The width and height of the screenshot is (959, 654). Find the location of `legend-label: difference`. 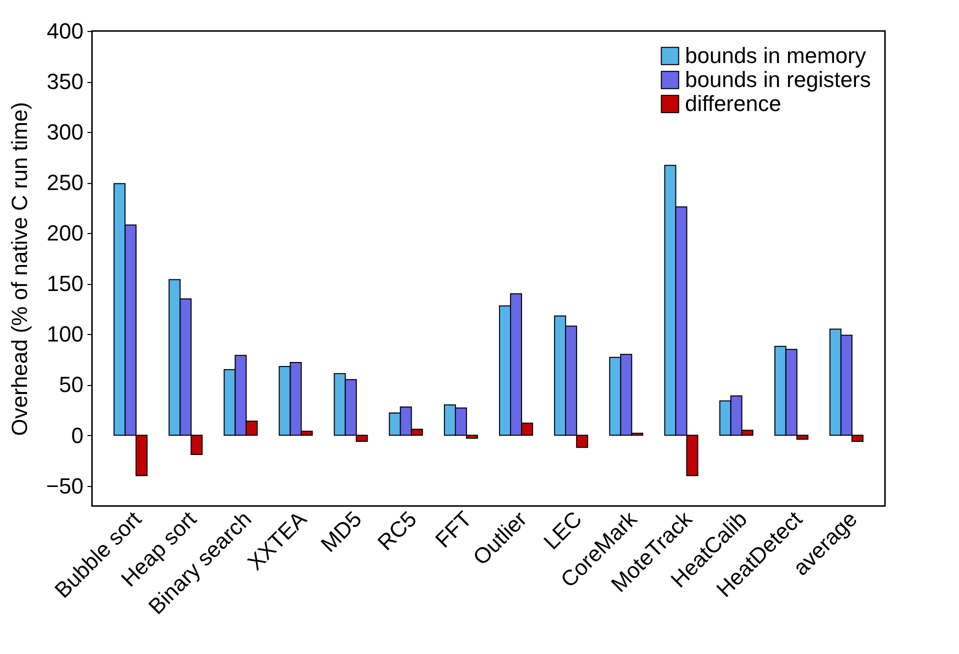

legend-label: difference is located at coordinates (733, 103).